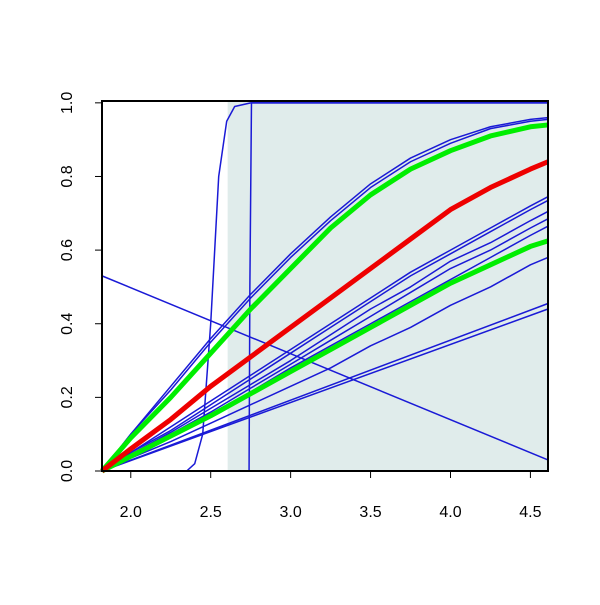 Image resolution: width=600 pixels, height=605 pixels. Describe the element at coordinates (67, 397) in the screenshot. I see `y-tick-label: 0.2` at that location.